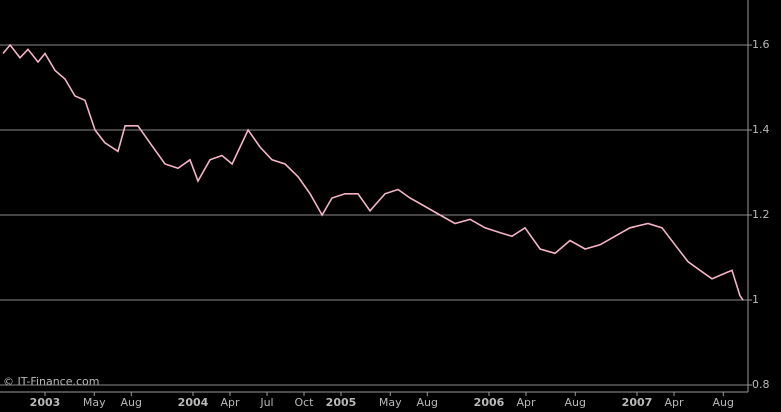 The height and width of the screenshot is (412, 781). I want to click on y-tick-label: 1, so click(755, 299).